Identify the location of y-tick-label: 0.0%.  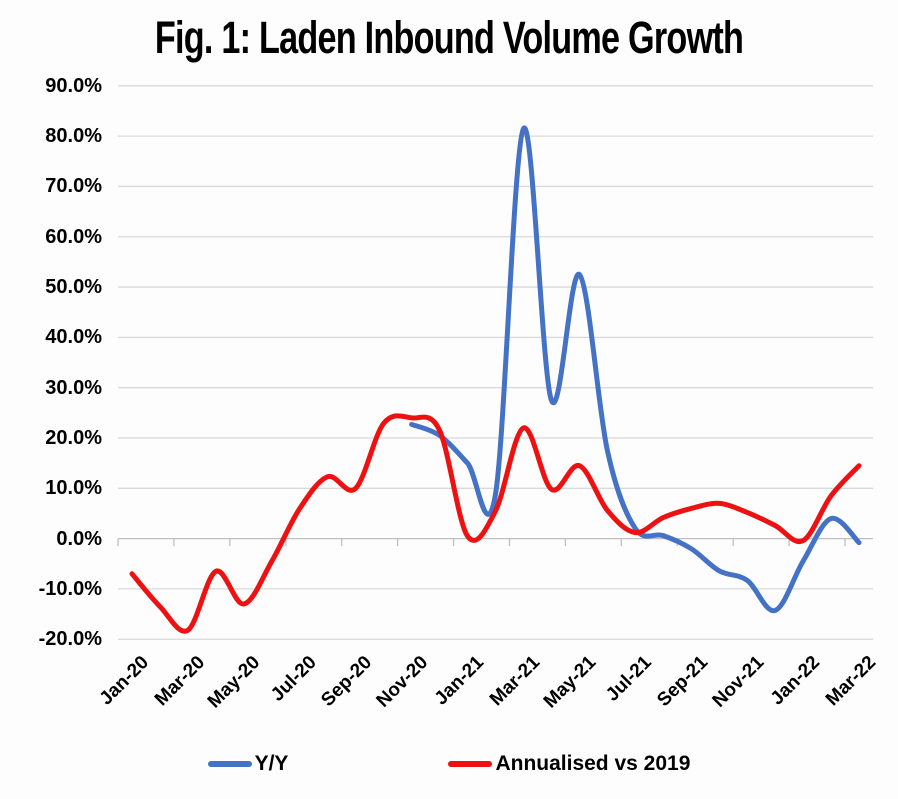
(79, 538).